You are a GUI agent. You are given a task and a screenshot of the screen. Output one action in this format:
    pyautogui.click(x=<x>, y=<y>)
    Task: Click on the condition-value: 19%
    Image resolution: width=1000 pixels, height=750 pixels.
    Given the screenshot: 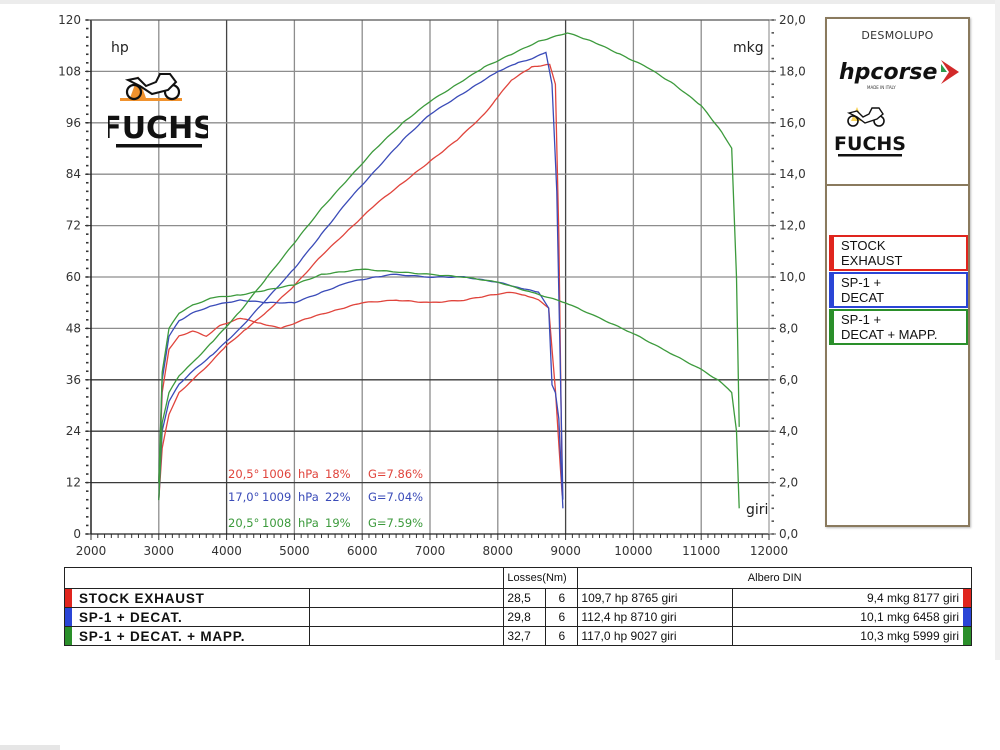 What is the action you would take?
    pyautogui.click(x=338, y=523)
    